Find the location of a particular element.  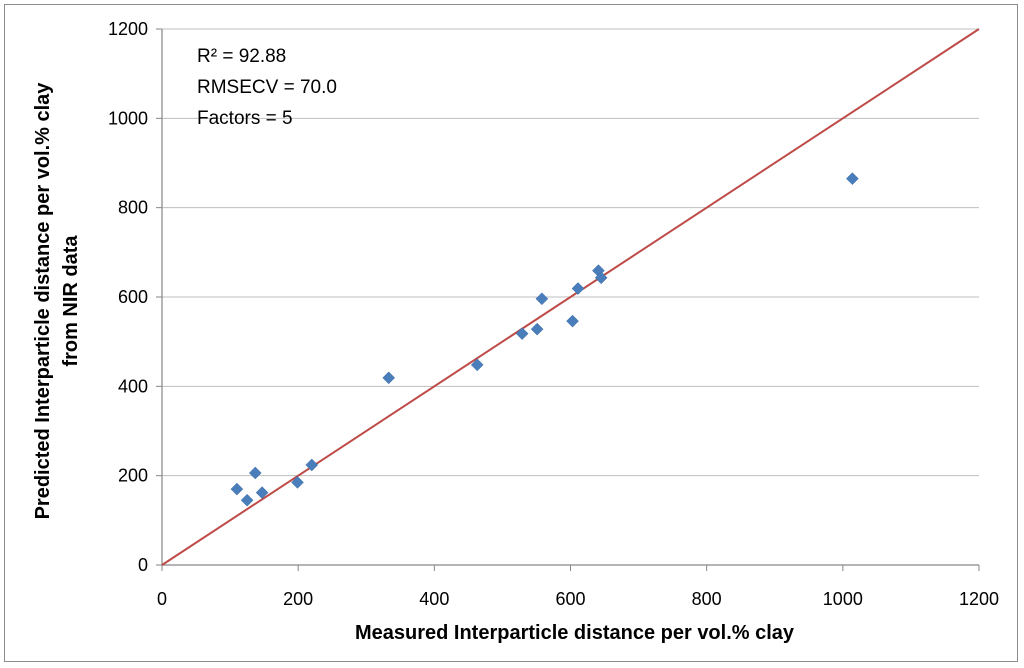

annotation-line: R² = 92.88 is located at coordinates (241, 56).